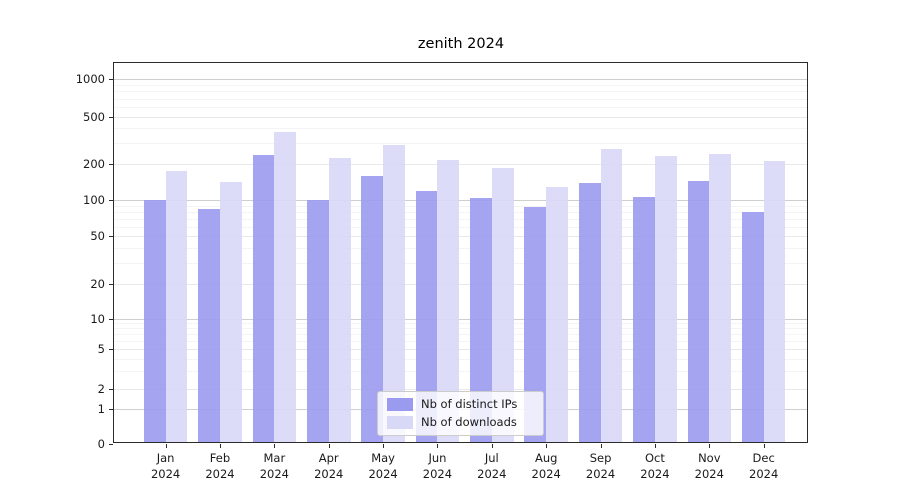  What do you see at coordinates (546, 466) in the screenshot?
I see `x-tick-label: Aug 2024` at bounding box center [546, 466].